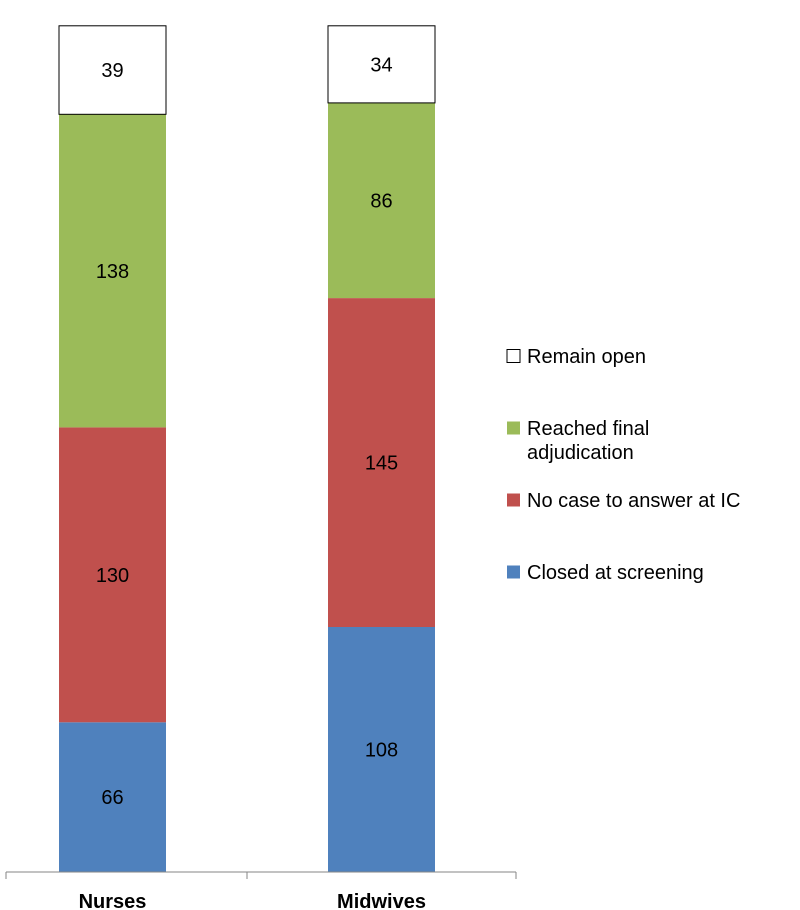 Image resolution: width=800 pixels, height=910 pixels. I want to click on data-label-midwives-no-case-to-answer-at-ic: 145, so click(381, 464).